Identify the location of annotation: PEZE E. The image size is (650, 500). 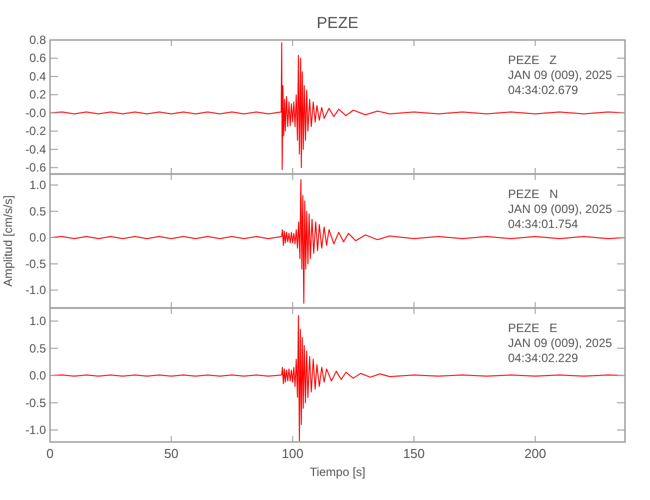
(533, 328).